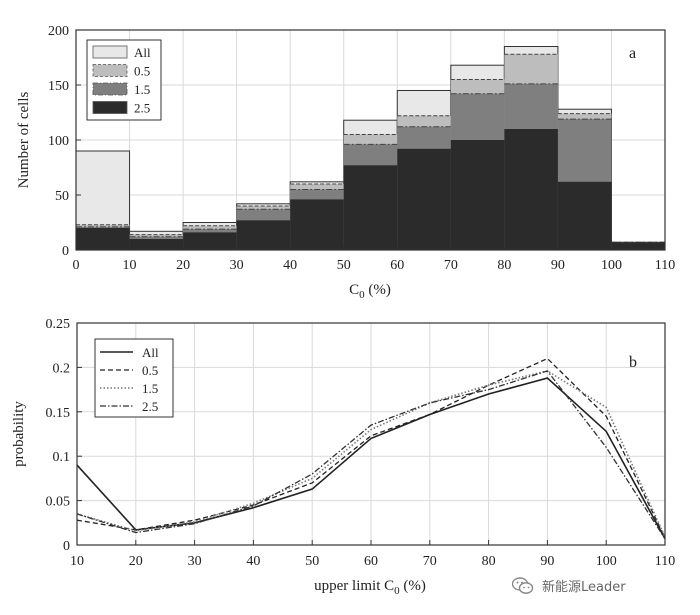 This screenshot has height=615, width=700. What do you see at coordinates (397, 265) in the screenshot?
I see `tick-label-x-a: 60` at bounding box center [397, 265].